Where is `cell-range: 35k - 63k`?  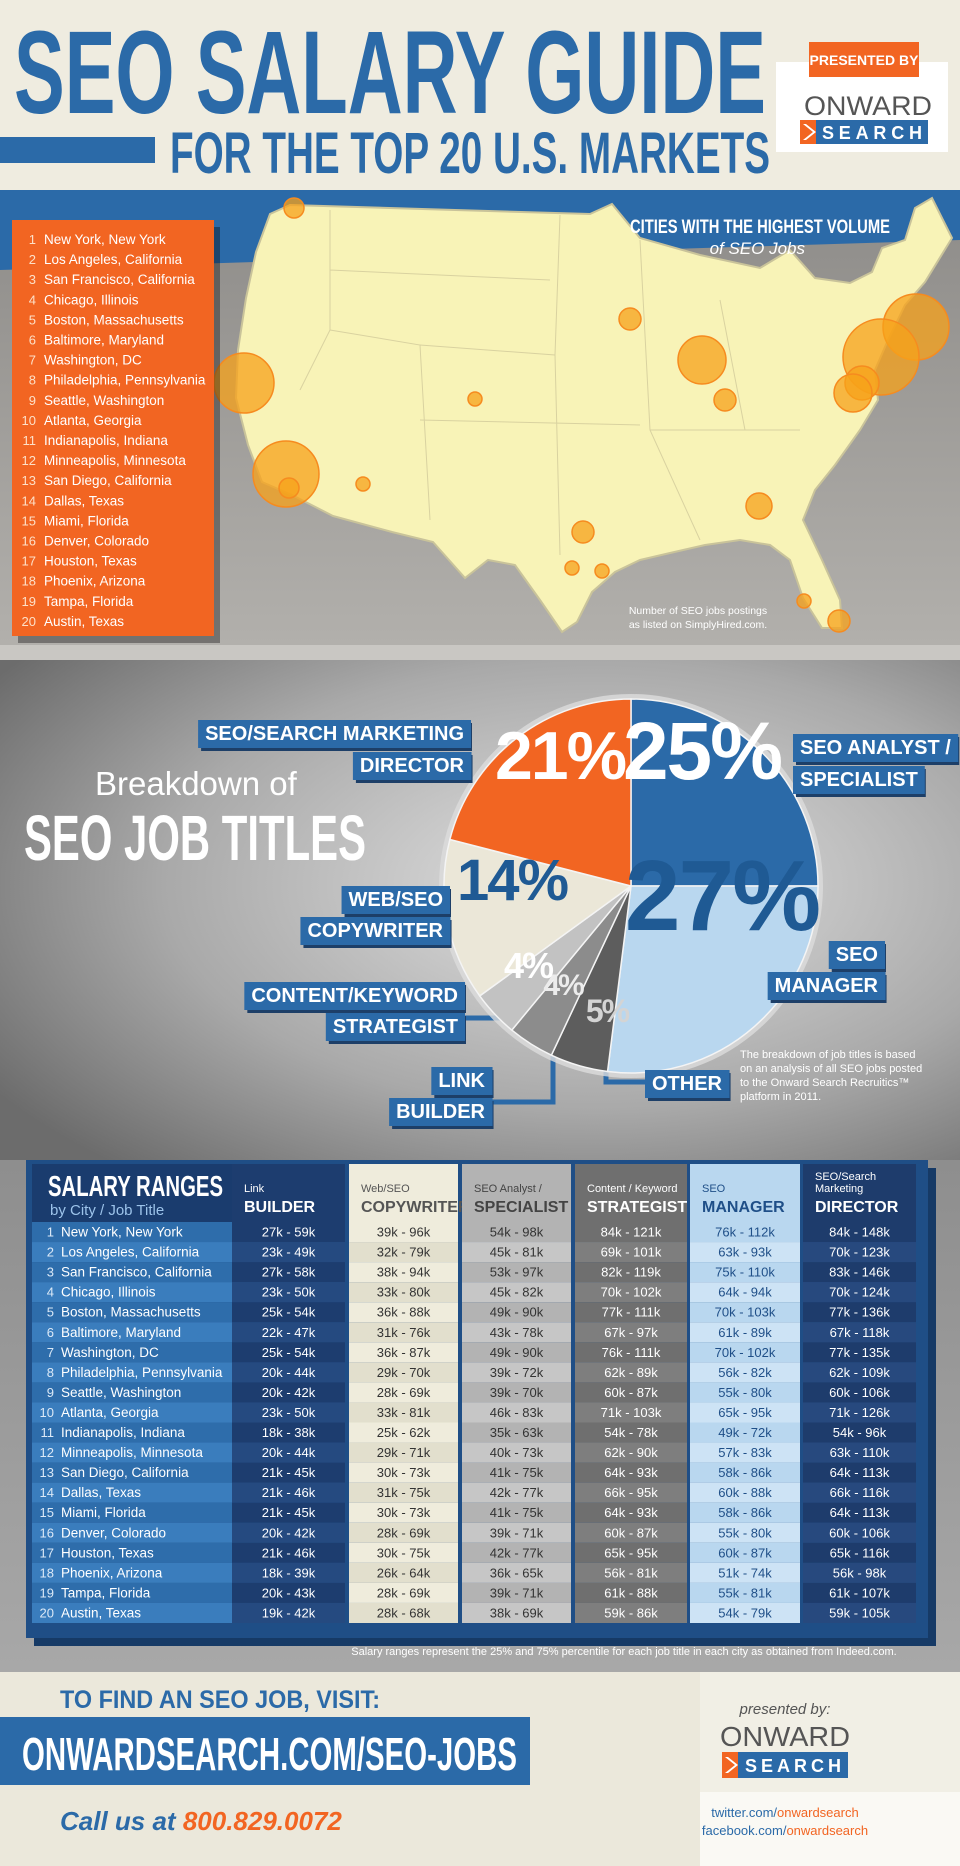
cell-range: 35k - 63k is located at coordinates (517, 1432).